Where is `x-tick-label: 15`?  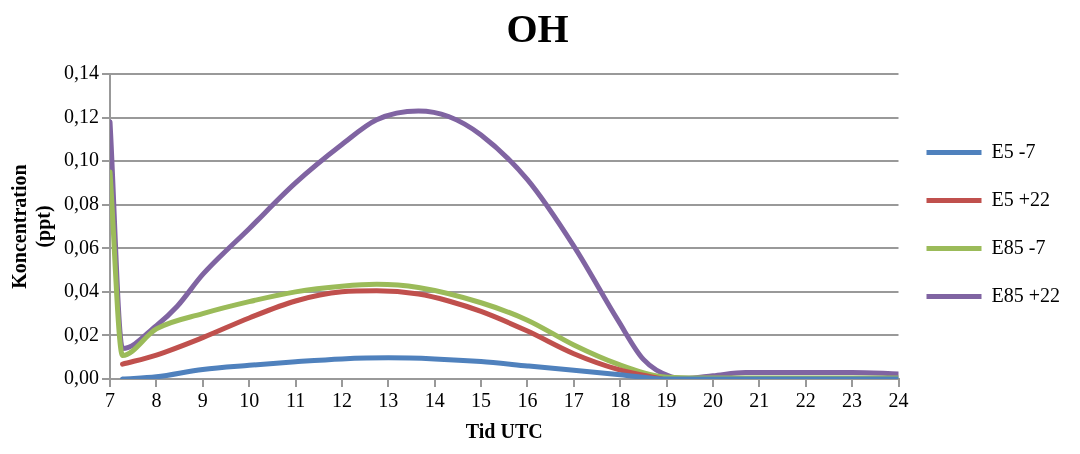 x-tick-label: 15 is located at coordinates (481, 400).